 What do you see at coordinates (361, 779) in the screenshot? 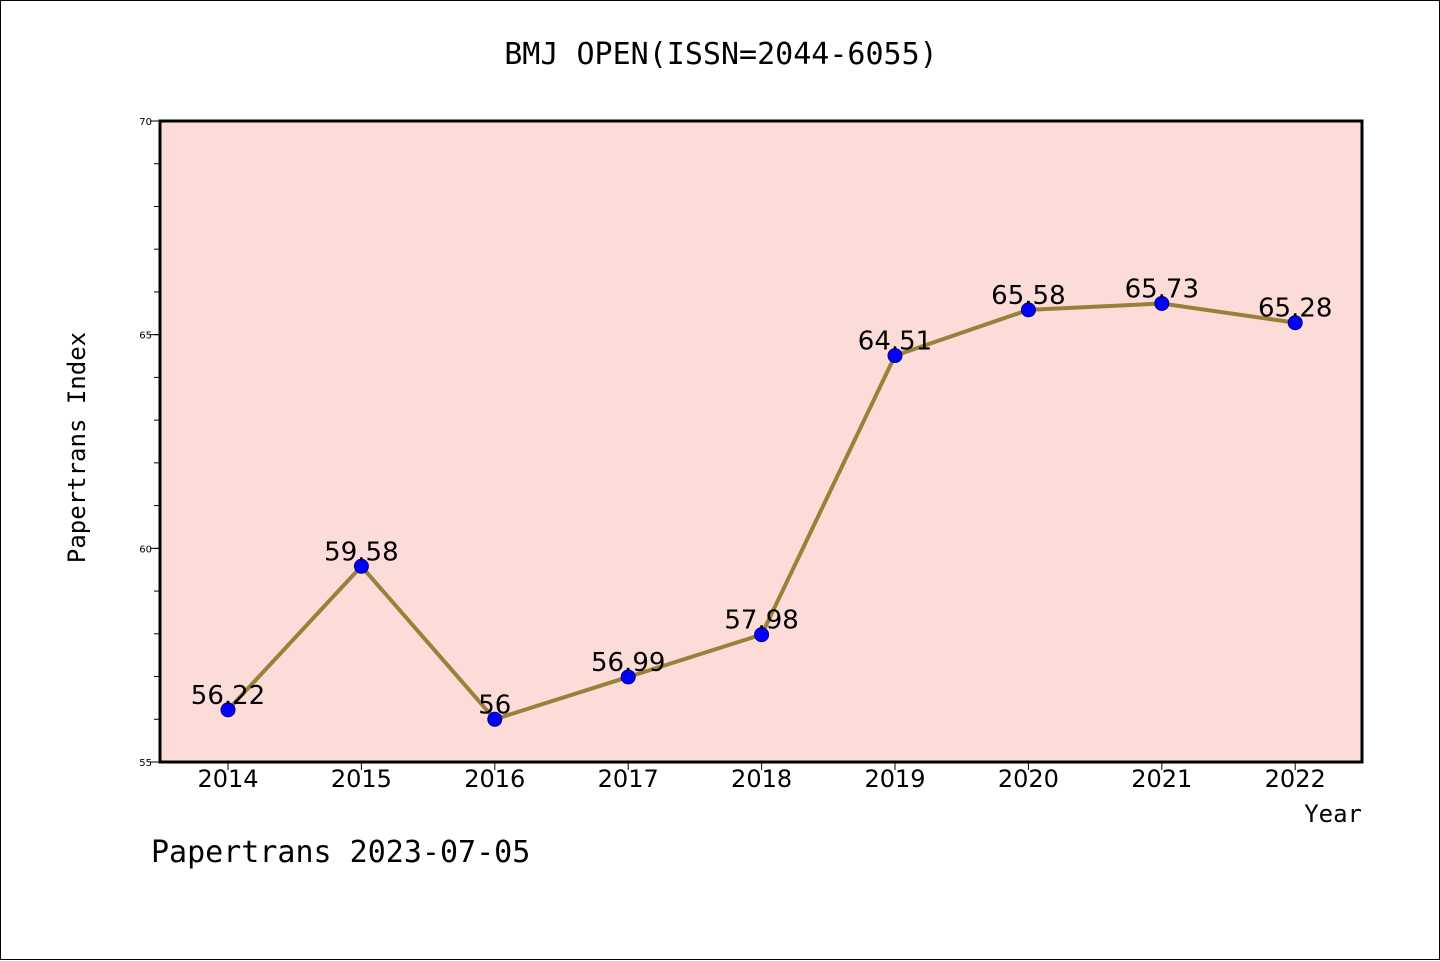
I see `x-tick-label: 2015` at bounding box center [361, 779].